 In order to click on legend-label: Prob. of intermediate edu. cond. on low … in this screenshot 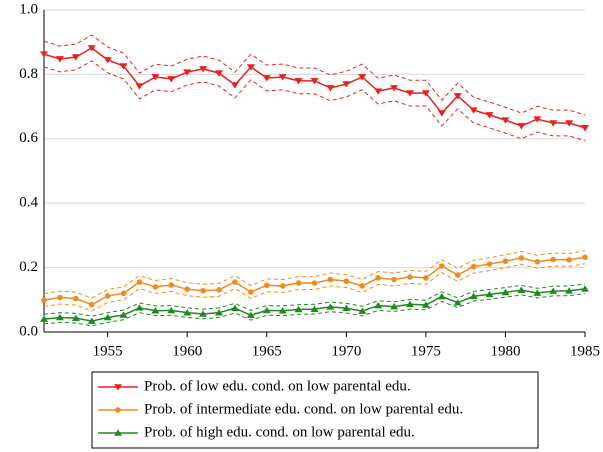, I will do `click(303, 409)`.